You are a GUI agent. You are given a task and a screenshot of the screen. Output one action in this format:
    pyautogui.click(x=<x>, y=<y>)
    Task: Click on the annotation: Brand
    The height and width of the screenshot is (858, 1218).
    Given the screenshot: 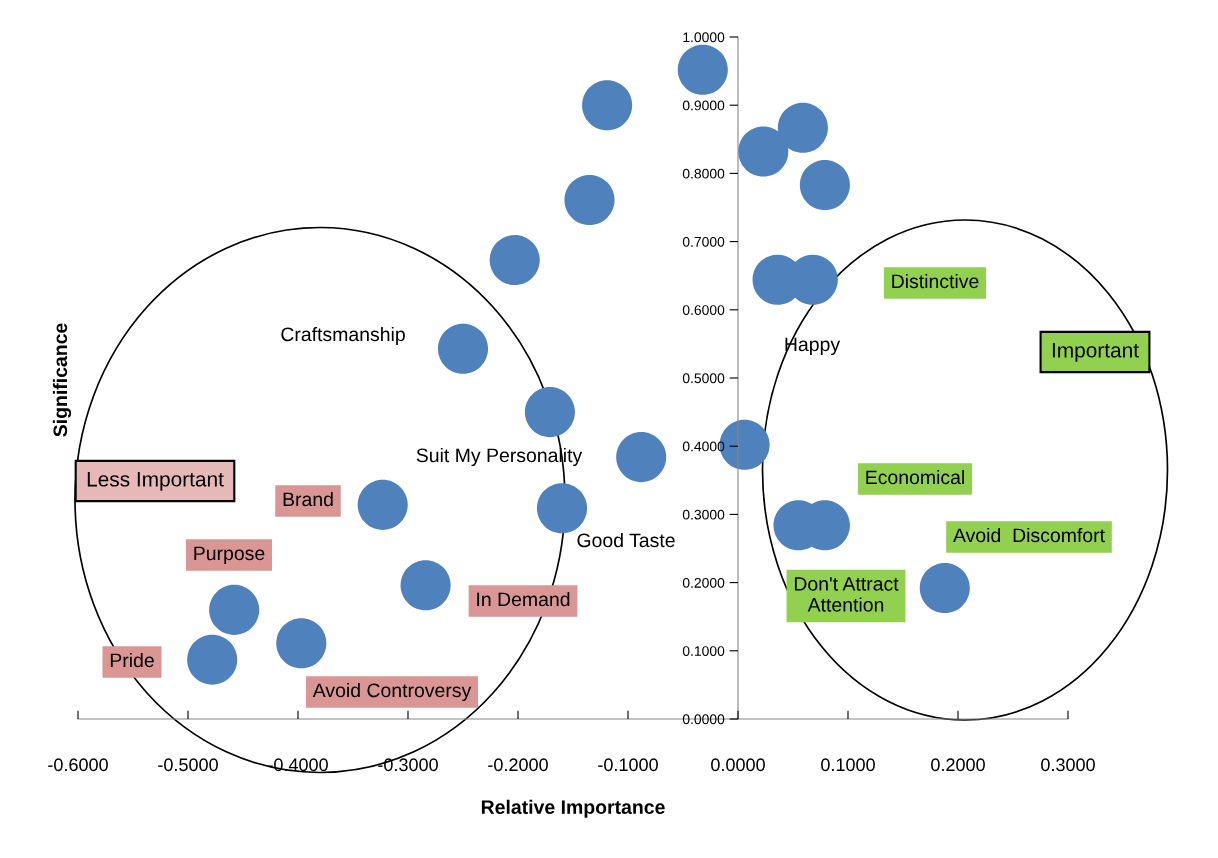 What is the action you would take?
    pyautogui.click(x=308, y=499)
    